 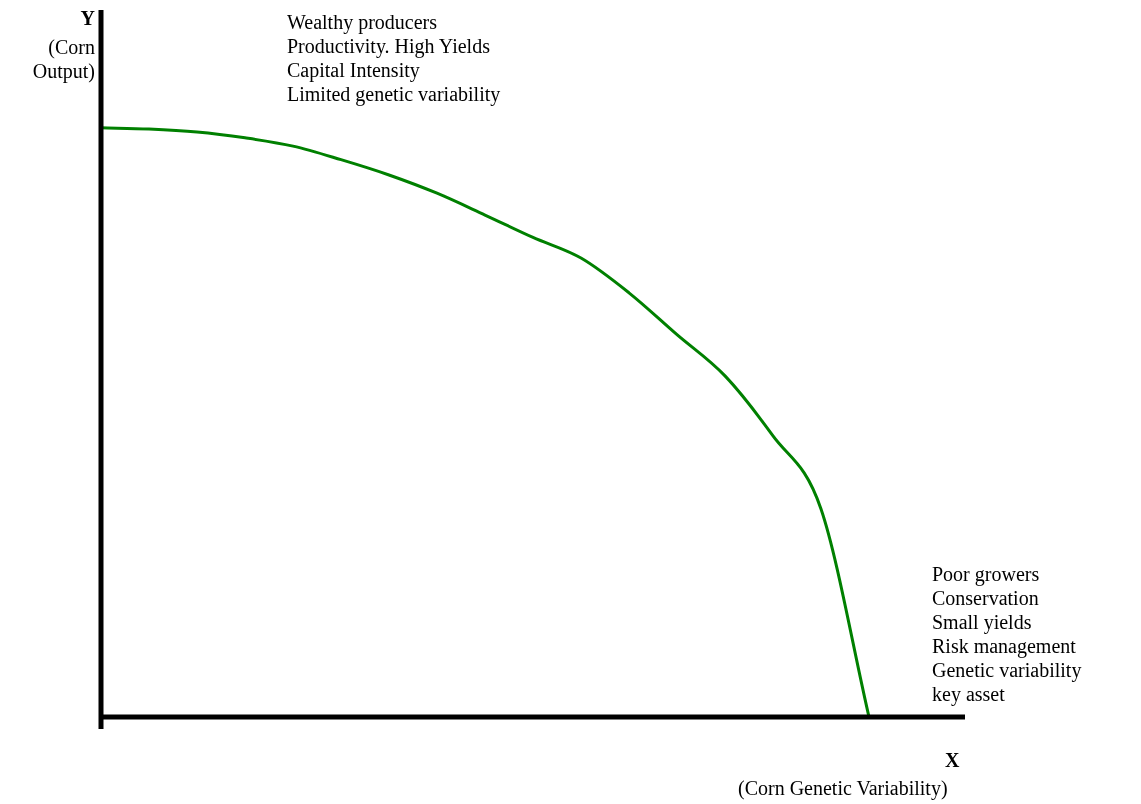 What do you see at coordinates (849, 774) in the screenshot?
I see `x-axis-title: X (Corn Genetic Variability)` at bounding box center [849, 774].